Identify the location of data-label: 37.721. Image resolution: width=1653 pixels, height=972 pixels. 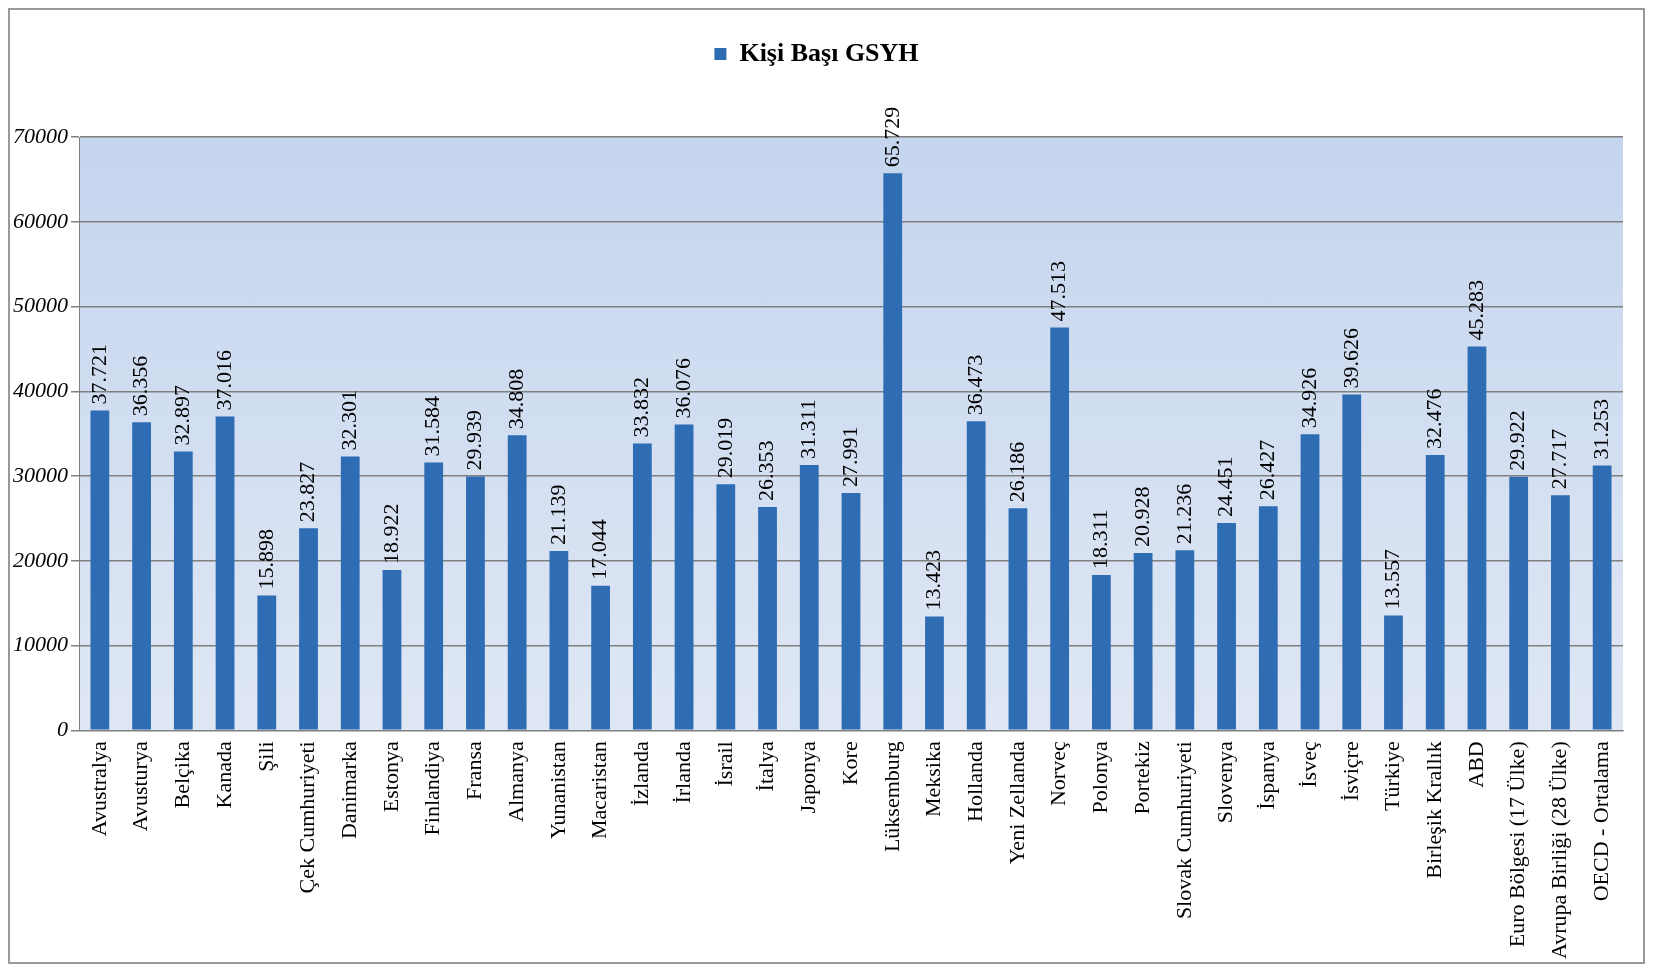
(98, 374).